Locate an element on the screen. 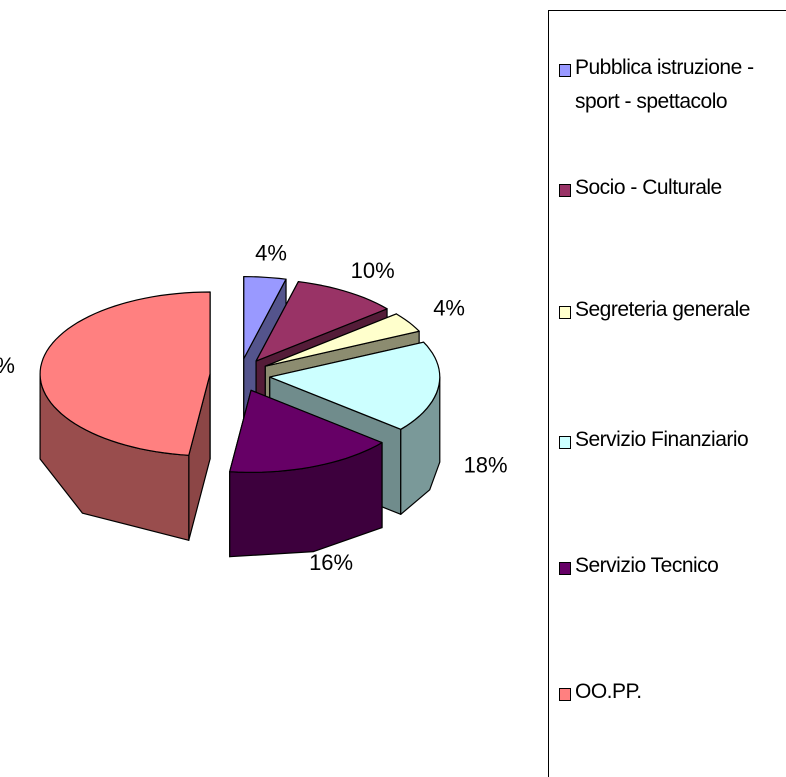 Image resolution: width=786 pixels, height=777 pixels. legend-entry: Socio - Culturale is located at coordinates (666, 188).